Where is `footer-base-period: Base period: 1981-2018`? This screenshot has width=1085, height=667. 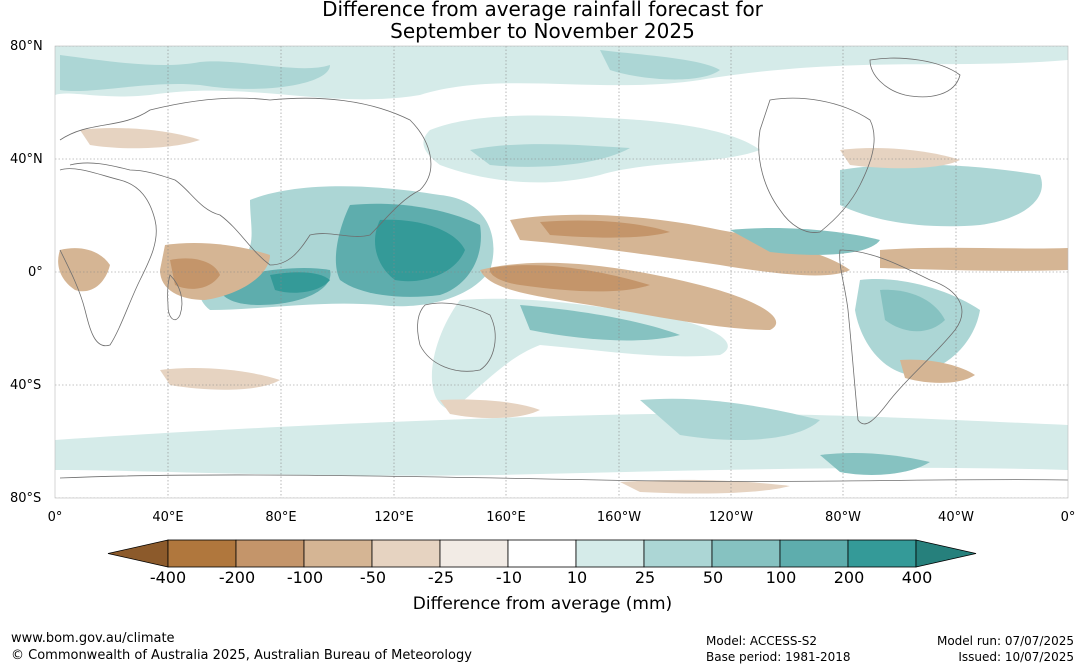
footer-base-period: Base period: 1981-2018 is located at coordinates (778, 657).